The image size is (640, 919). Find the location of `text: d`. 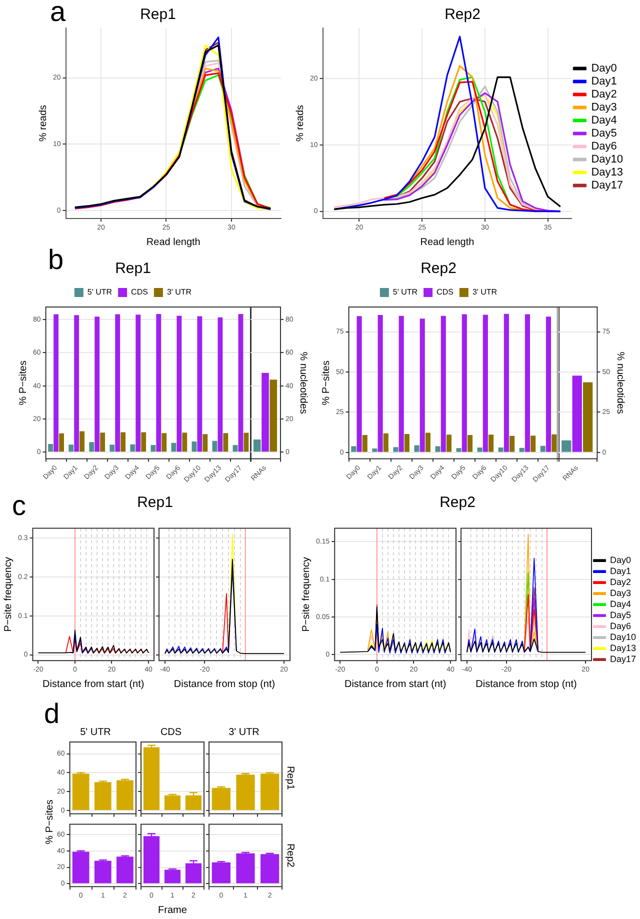

text: d is located at coordinates (52, 713).